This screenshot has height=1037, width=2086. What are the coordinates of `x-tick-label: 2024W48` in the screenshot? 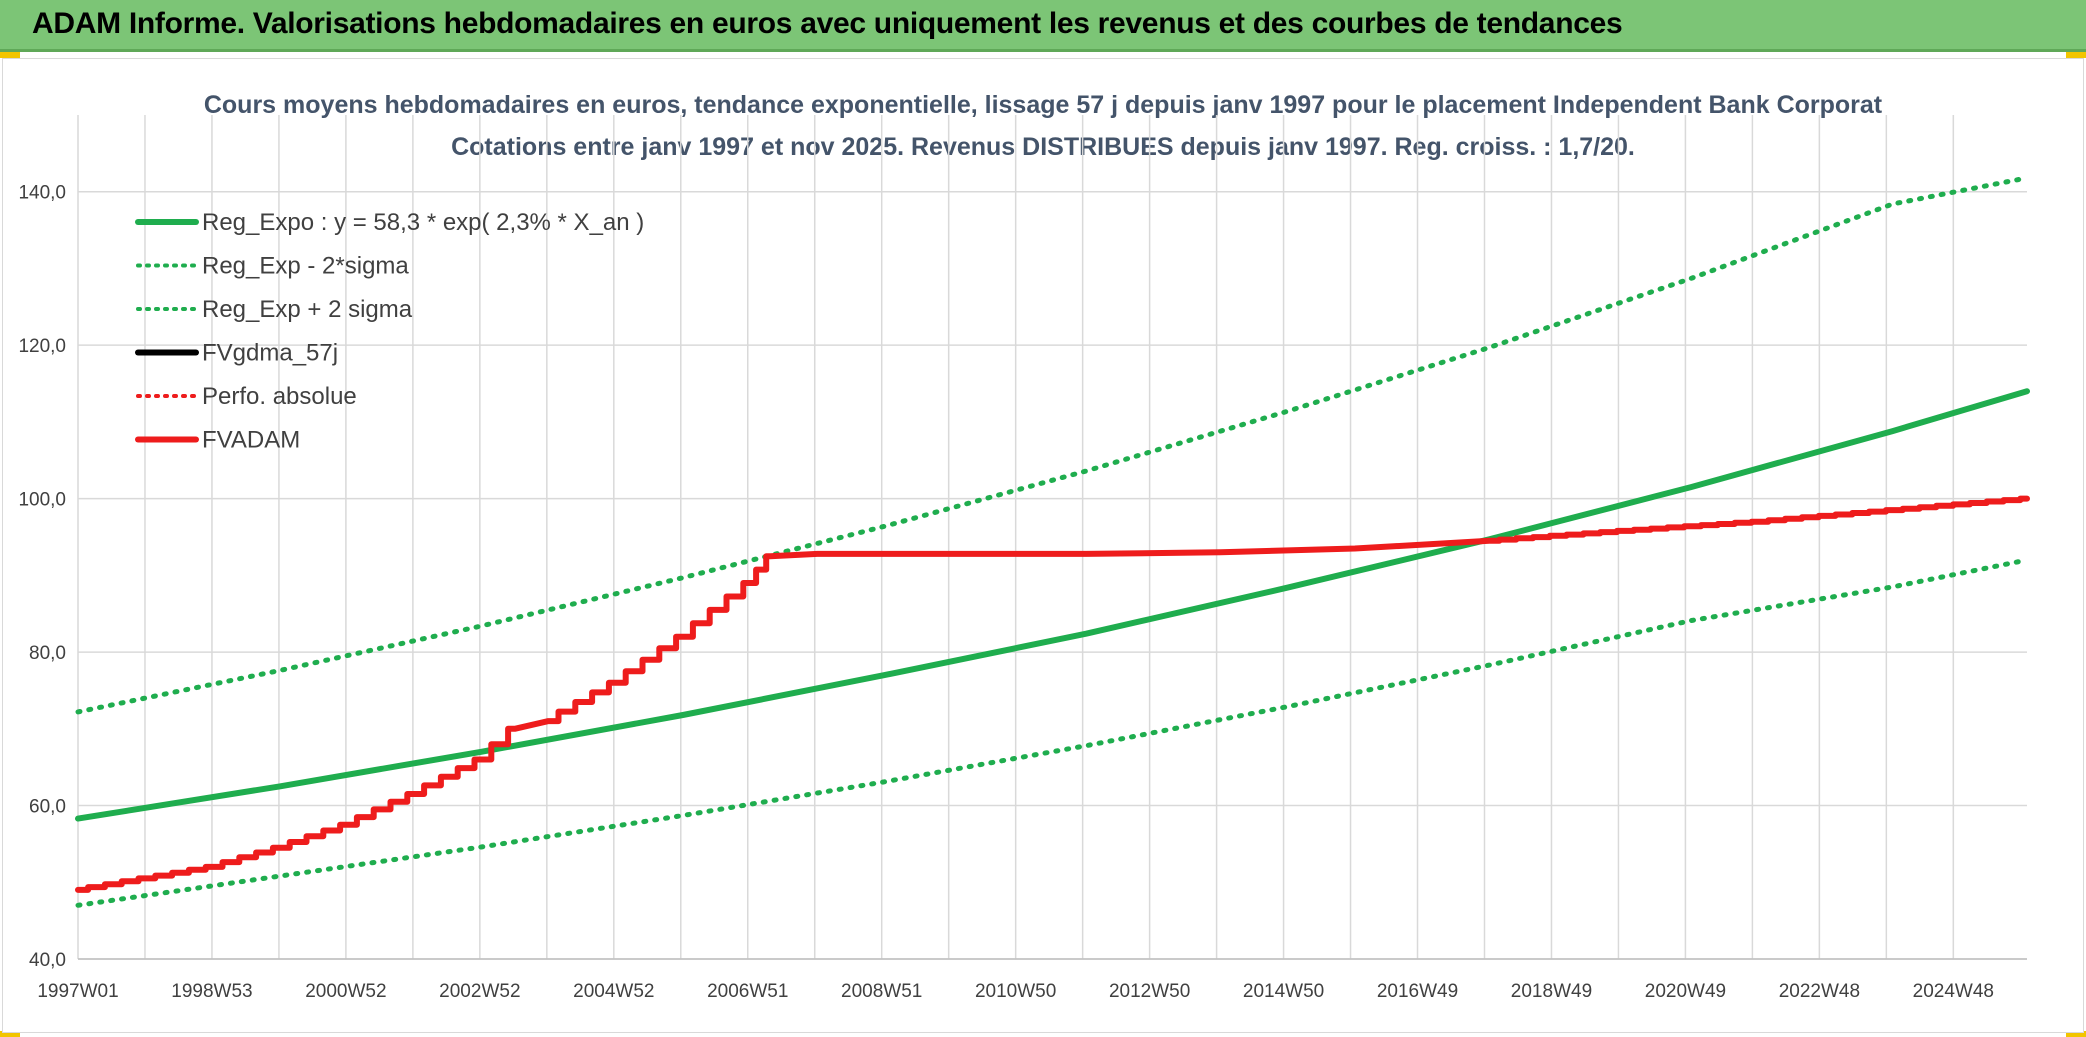 It's located at (1953, 991).